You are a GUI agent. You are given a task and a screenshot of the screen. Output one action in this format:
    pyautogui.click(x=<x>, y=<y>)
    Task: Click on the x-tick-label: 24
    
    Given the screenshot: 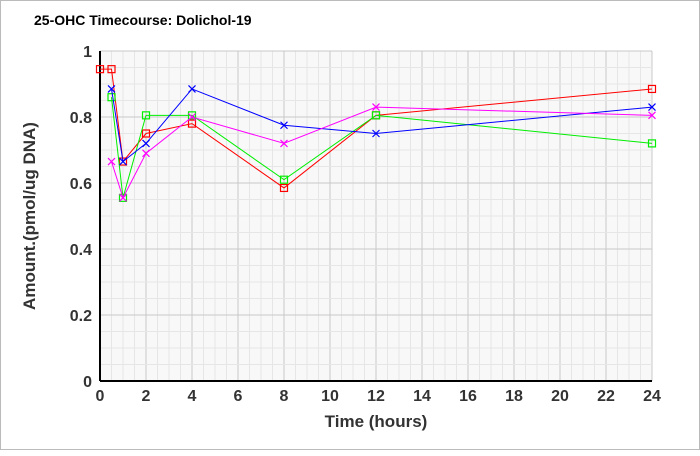 What is the action you would take?
    pyautogui.click(x=652, y=396)
    